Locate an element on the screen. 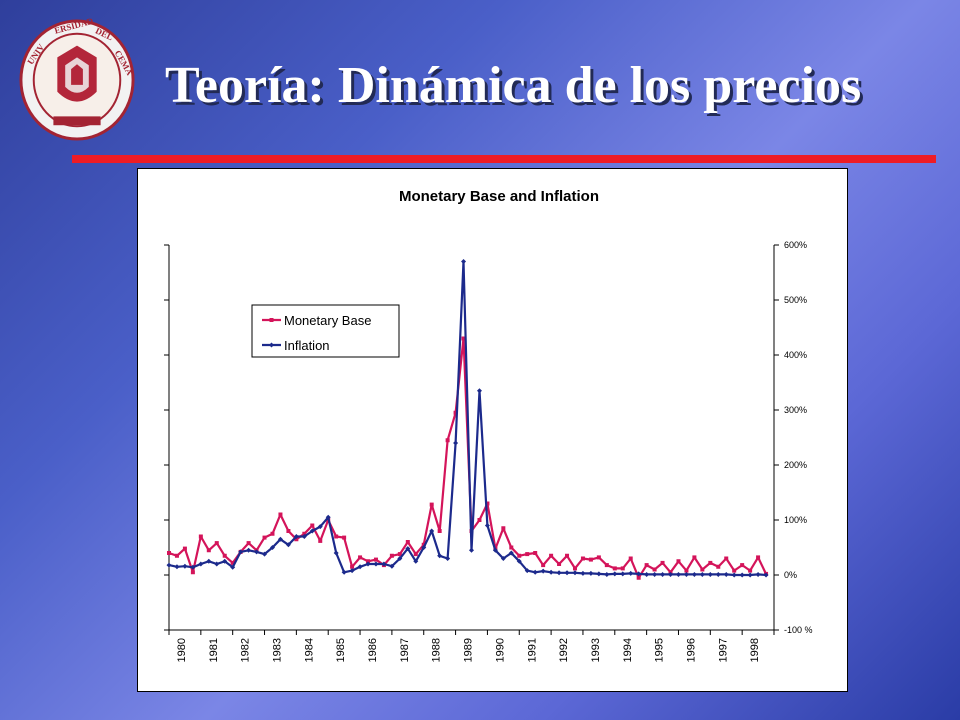 This screenshot has width=960, height=720. legend-box is located at coordinates (325, 331).